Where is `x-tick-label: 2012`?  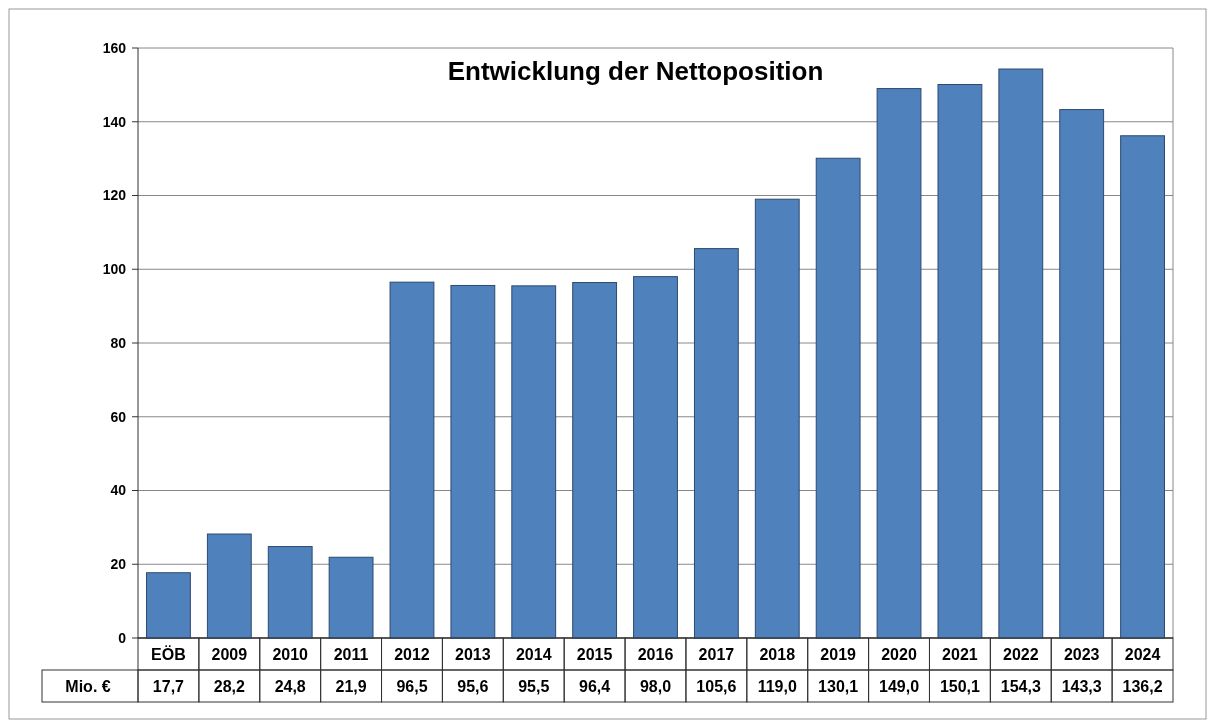
x-tick-label: 2012 is located at coordinates (412, 654).